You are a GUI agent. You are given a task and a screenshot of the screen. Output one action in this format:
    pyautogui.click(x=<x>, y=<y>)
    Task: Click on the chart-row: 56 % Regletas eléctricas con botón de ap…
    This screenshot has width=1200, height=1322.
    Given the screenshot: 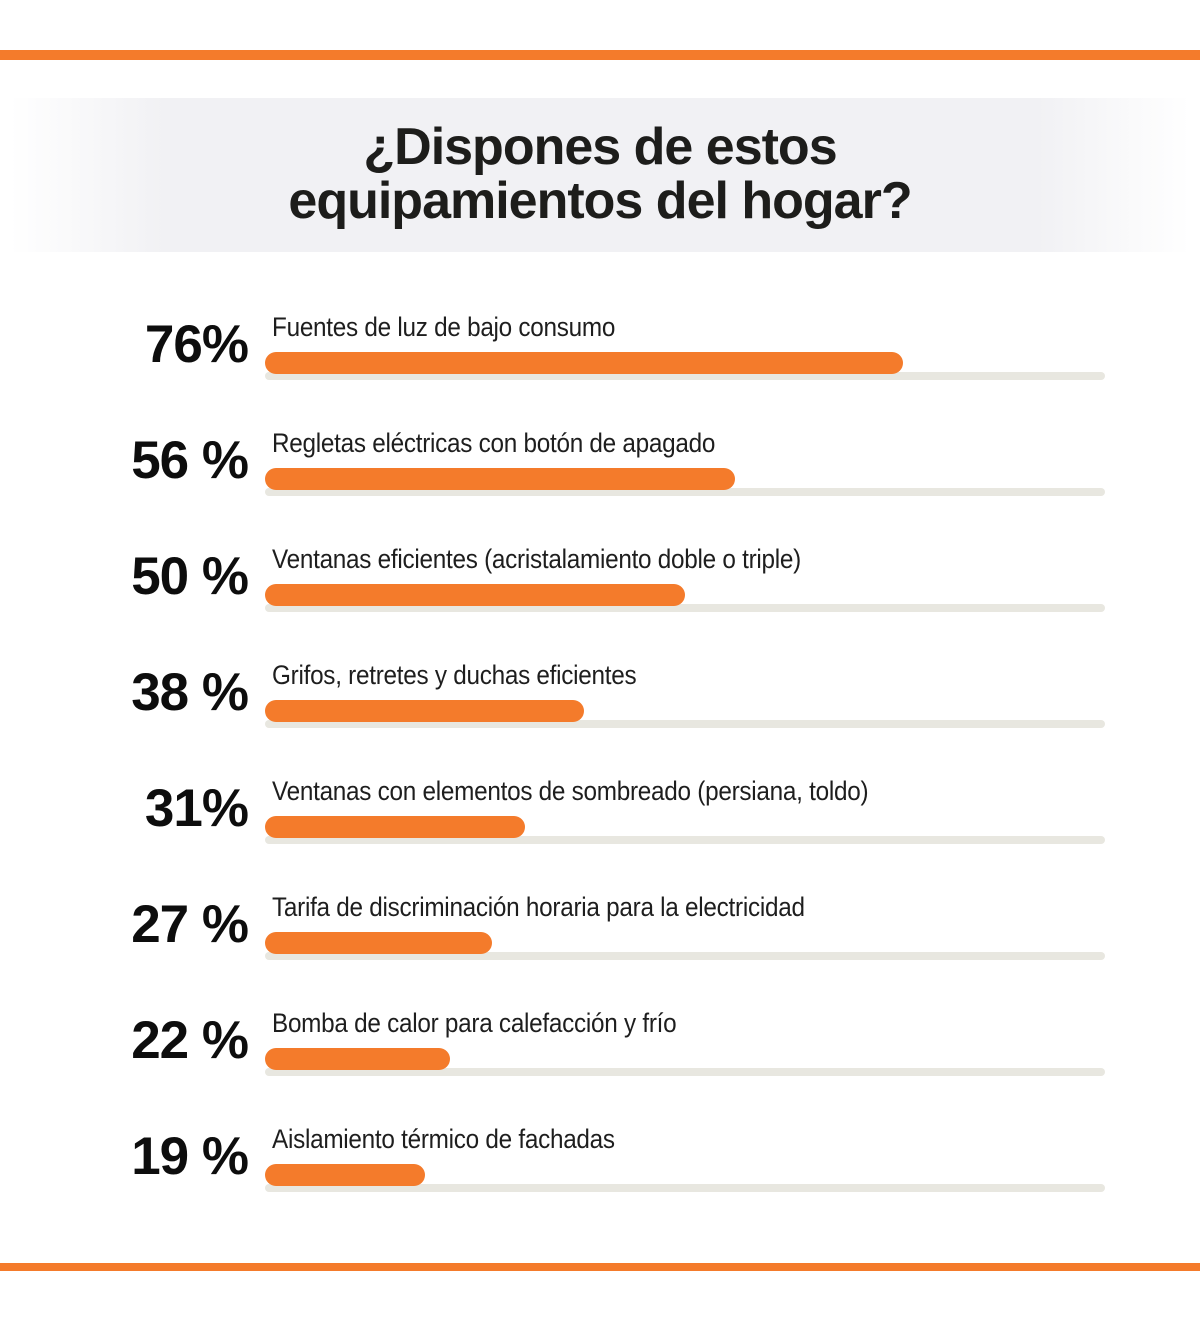 What is the action you would take?
    pyautogui.click(x=600, y=461)
    